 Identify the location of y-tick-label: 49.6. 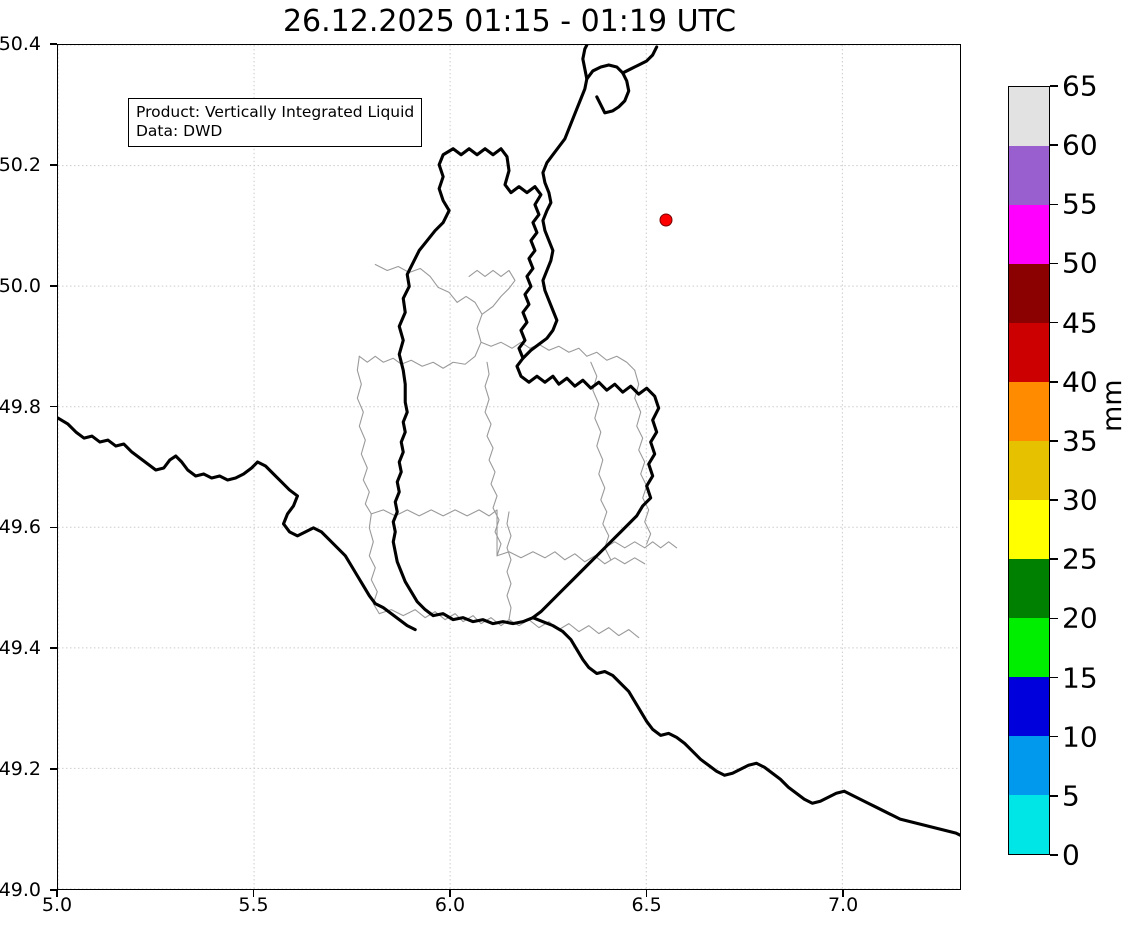
(20, 527).